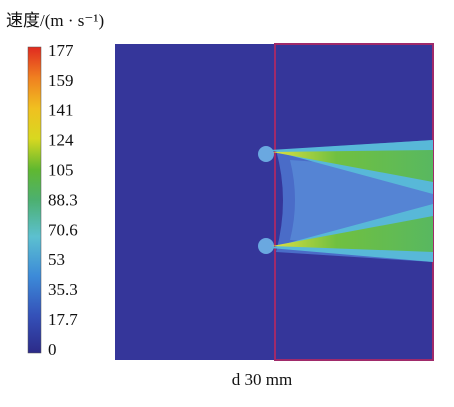 This screenshot has height=407, width=454. Describe the element at coordinates (55, 20) in the screenshot. I see `legend-title: 速度/(m · s⁻¹)` at that location.